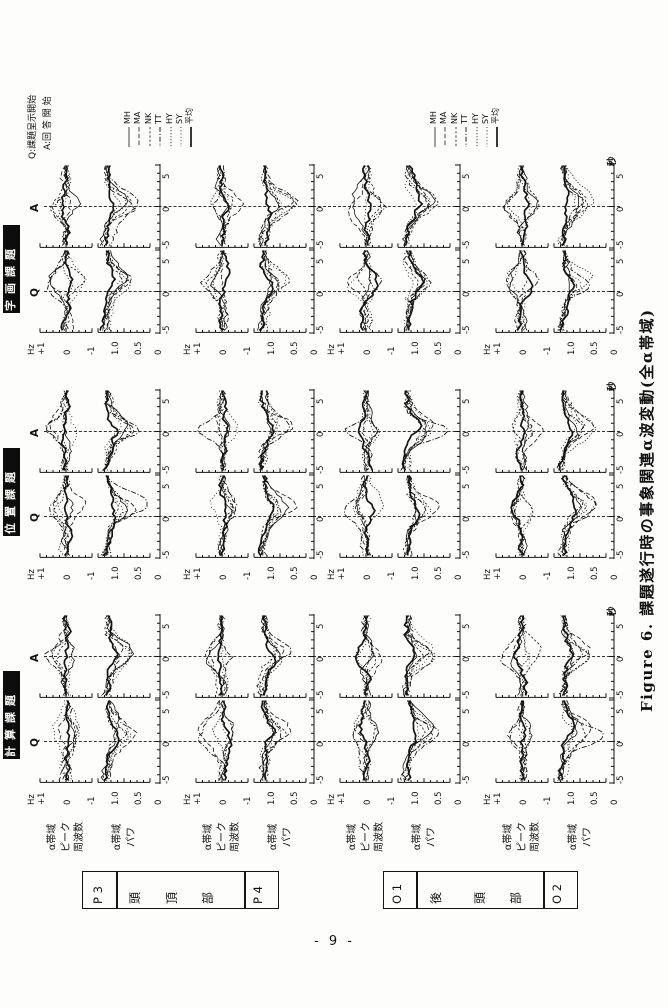 The height and width of the screenshot is (1008, 668). What do you see at coordinates (475, 118) in the screenshot?
I see `legend-subject-label: HY` at bounding box center [475, 118].